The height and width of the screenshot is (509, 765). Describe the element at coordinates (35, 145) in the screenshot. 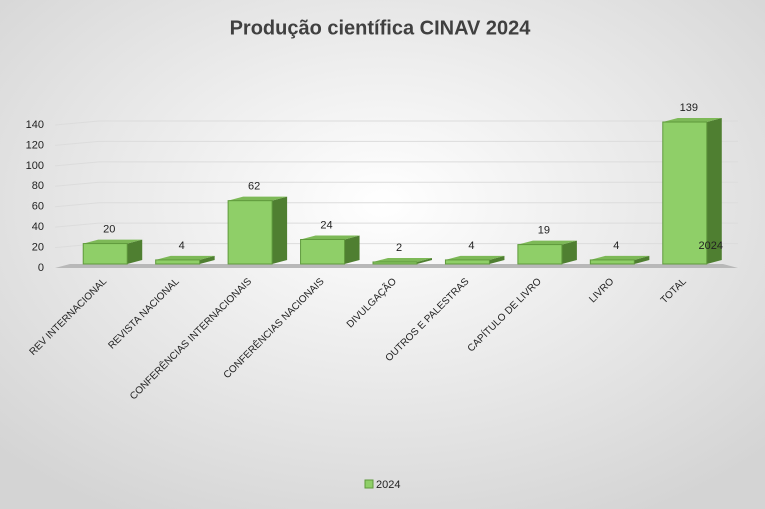

I see `y-tick-label: 120` at that location.